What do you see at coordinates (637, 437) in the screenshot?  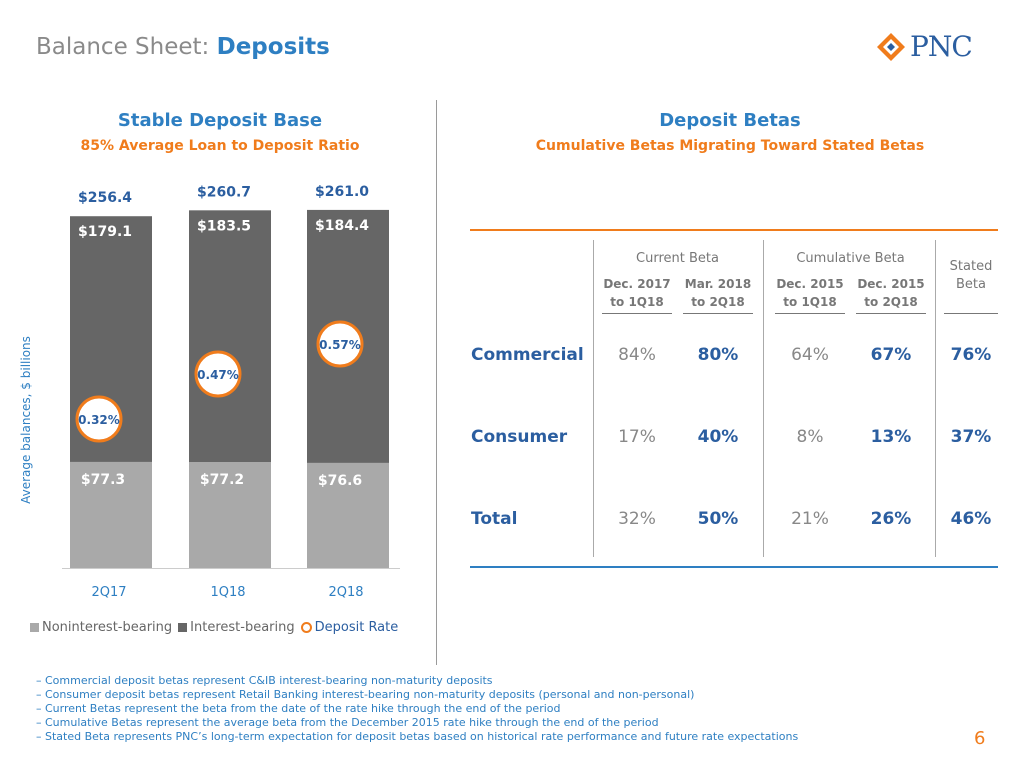 I see `cell-consumer-current-1: 17%` at bounding box center [637, 437].